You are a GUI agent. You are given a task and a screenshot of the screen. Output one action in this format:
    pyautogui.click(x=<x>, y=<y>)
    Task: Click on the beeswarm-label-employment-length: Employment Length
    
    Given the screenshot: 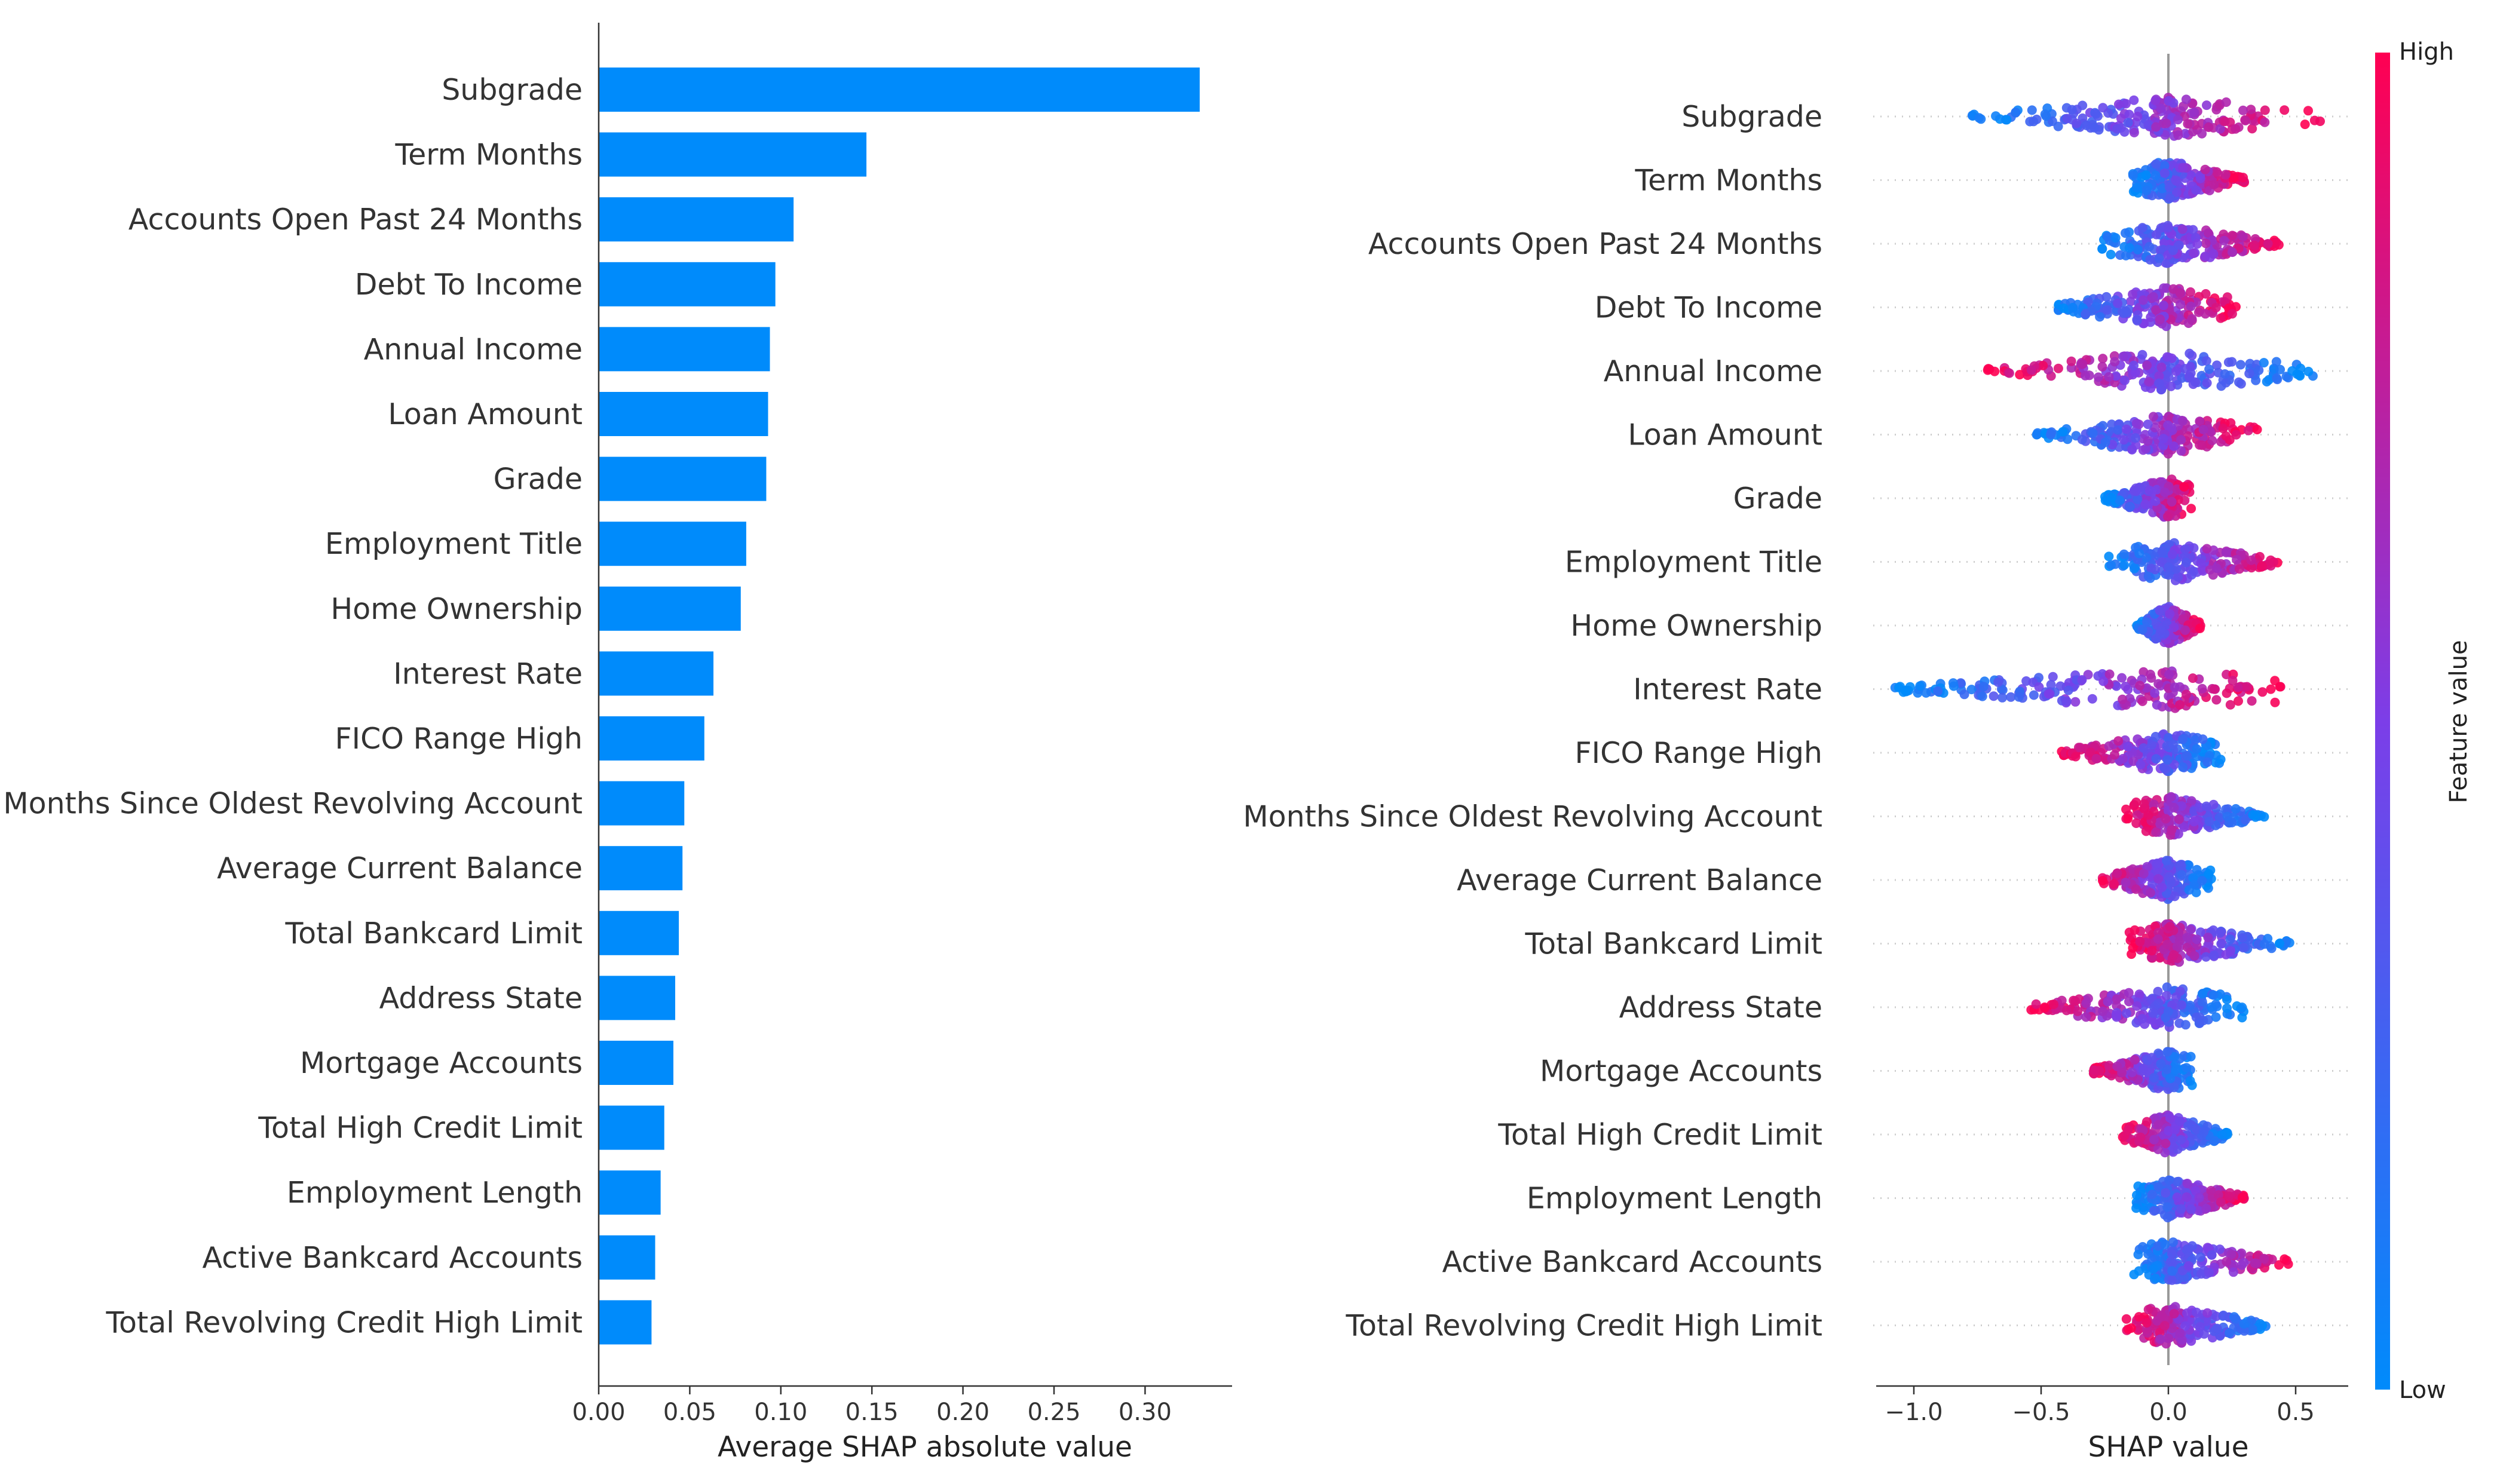 What is the action you would take?
    pyautogui.click(x=1675, y=1199)
    